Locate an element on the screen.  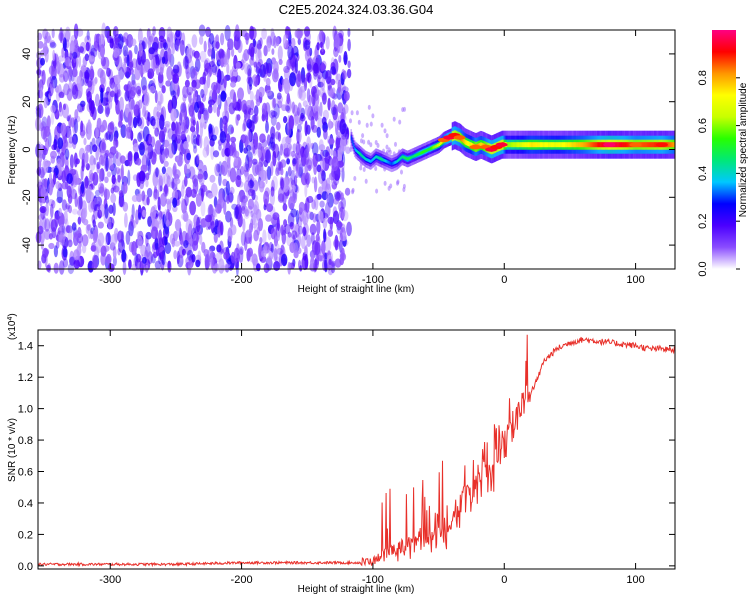
spectrogram-y-tick-label: 40 is located at coordinates (27, 54).